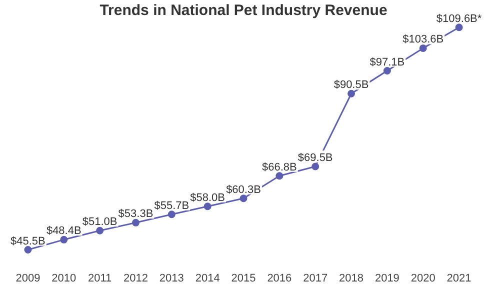 The image size is (499, 288). Describe the element at coordinates (28, 241) in the screenshot. I see `data-label: $45.5B` at that location.